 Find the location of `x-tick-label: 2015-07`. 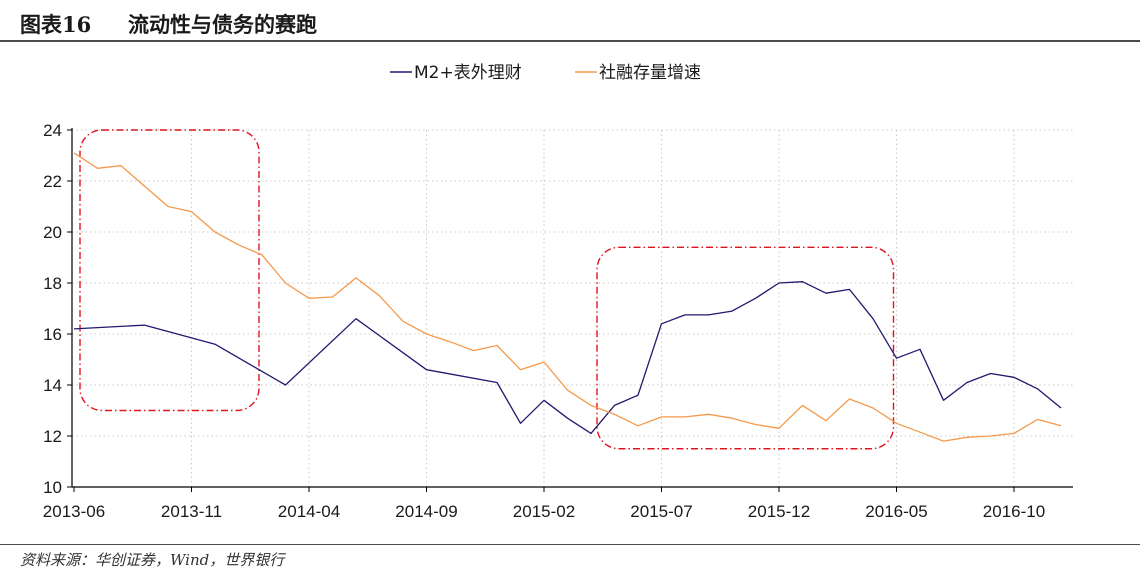

x-tick-label: 2015-07 is located at coordinates (661, 511).